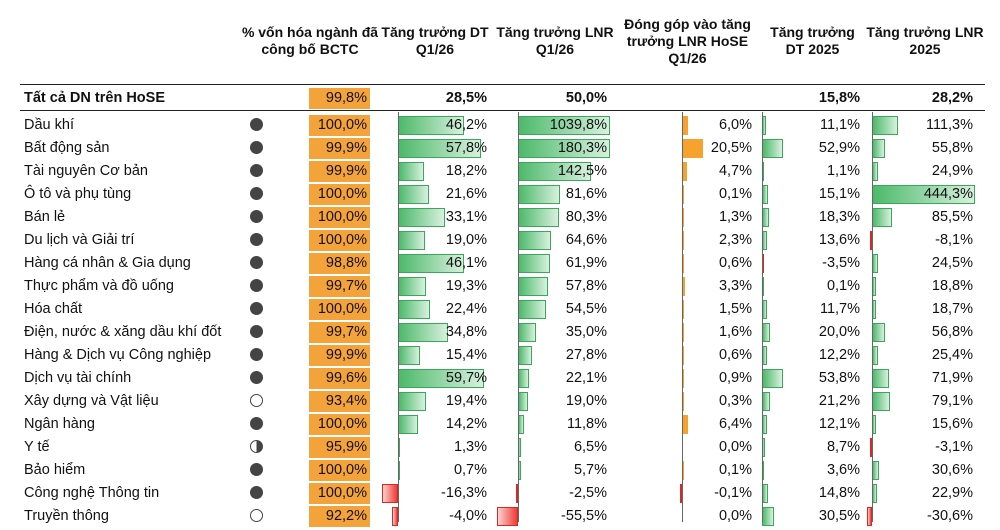  What do you see at coordinates (812, 40) in the screenshot?
I see `header-dt-2025: Tăng trưởng DT 2025` at bounding box center [812, 40].